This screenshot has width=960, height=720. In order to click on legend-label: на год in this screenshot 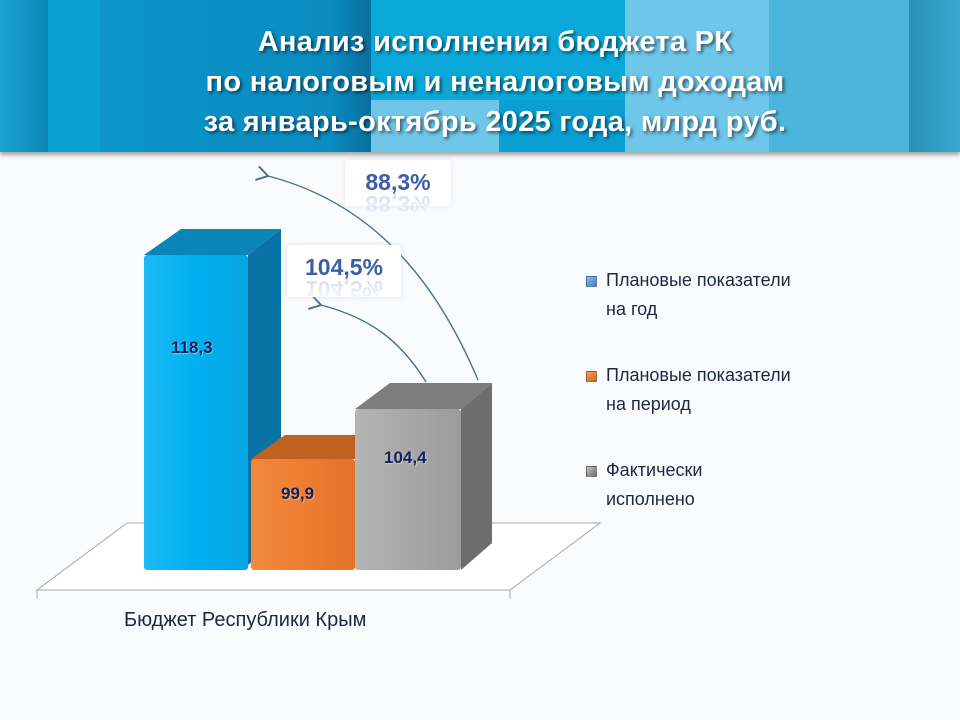, I will do `click(632, 309)`.